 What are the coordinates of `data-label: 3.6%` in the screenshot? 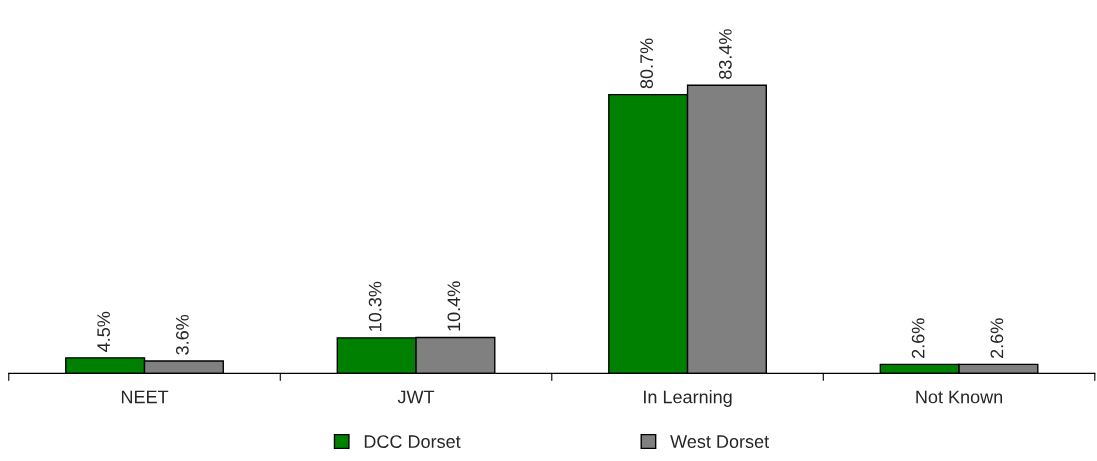 It's located at (182, 334).